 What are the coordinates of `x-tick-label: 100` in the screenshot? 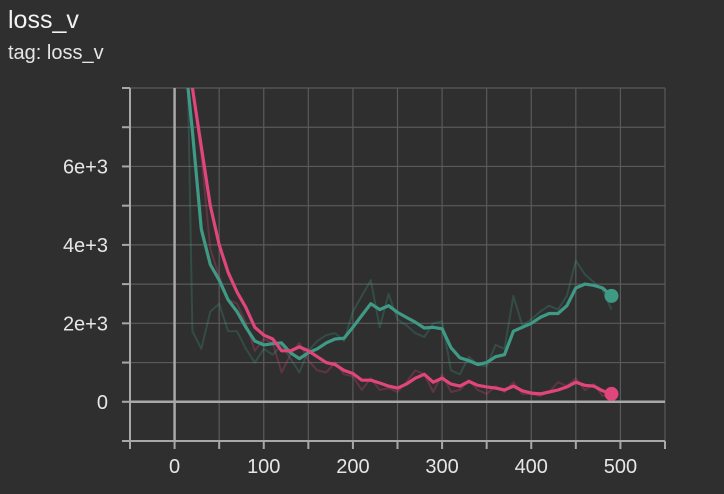 It's located at (263, 467).